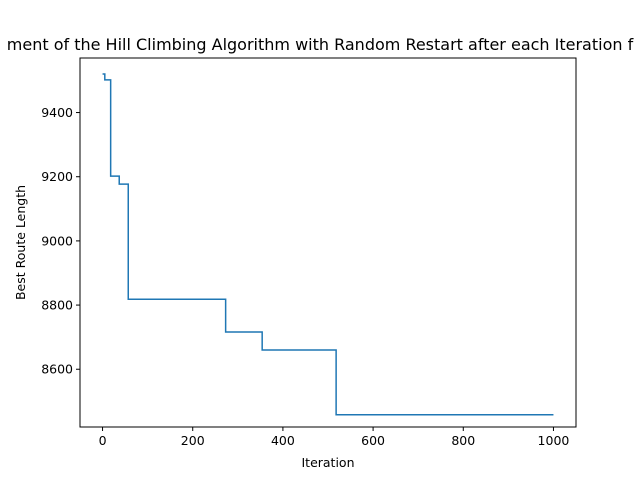  What do you see at coordinates (57, 305) in the screenshot?
I see `y-tick-label: 8800` at bounding box center [57, 305].